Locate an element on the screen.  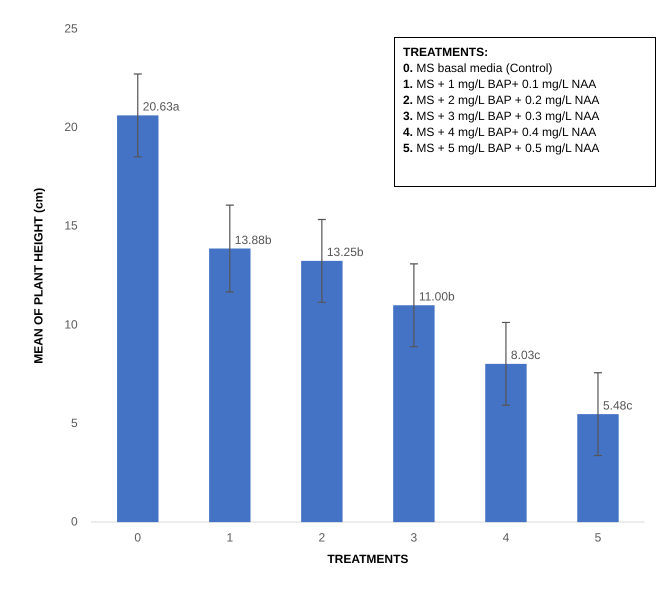
data-label: 13.88b is located at coordinates (253, 239).